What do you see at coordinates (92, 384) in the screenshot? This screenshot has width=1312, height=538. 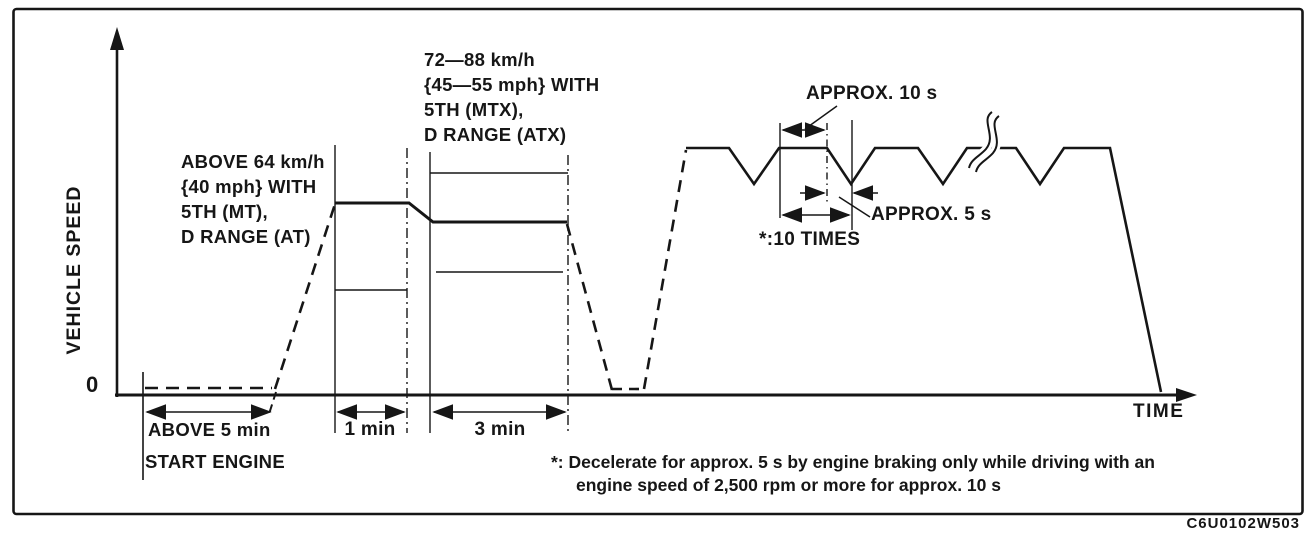 I see `origin-tick-label: 0` at bounding box center [92, 384].